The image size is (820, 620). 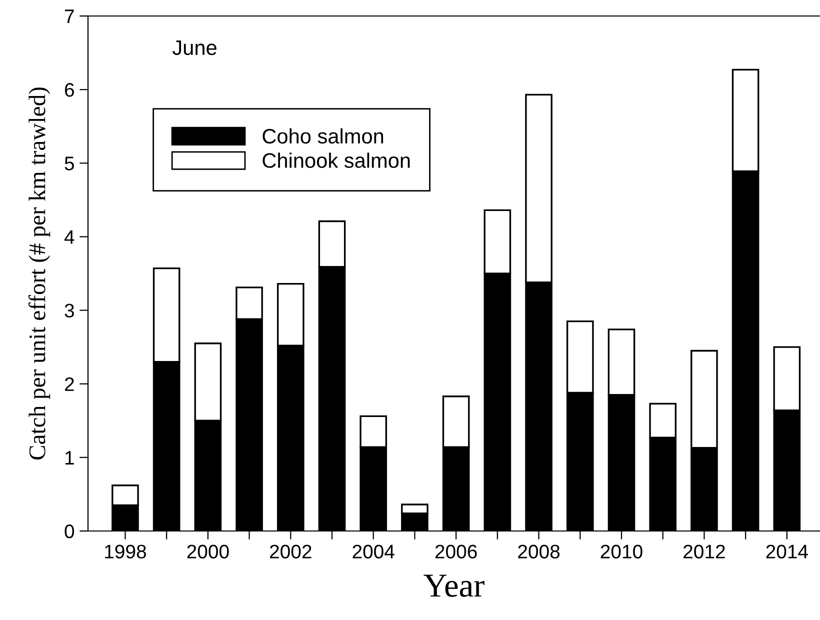 What do you see at coordinates (125, 551) in the screenshot?
I see `x-tick-label: 1998` at bounding box center [125, 551].